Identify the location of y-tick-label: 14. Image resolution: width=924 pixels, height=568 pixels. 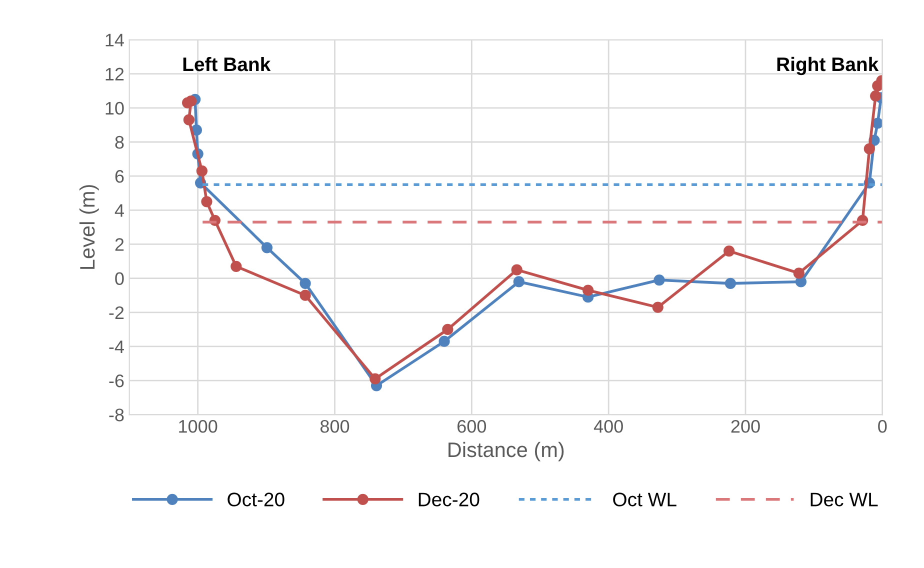
(115, 40).